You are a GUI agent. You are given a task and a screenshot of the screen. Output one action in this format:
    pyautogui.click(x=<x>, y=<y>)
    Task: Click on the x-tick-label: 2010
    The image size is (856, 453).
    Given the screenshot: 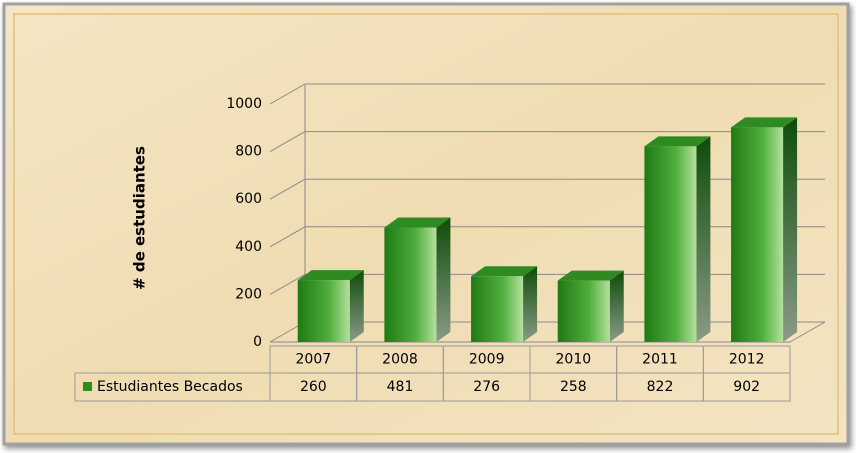 What is the action you would take?
    pyautogui.click(x=574, y=360)
    